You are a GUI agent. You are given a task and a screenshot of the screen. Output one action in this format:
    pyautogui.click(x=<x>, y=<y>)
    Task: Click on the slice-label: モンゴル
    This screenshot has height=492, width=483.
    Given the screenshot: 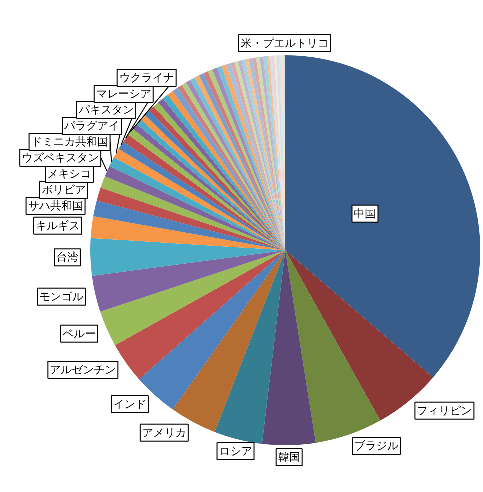 What is the action you would take?
    pyautogui.click(x=62, y=297)
    